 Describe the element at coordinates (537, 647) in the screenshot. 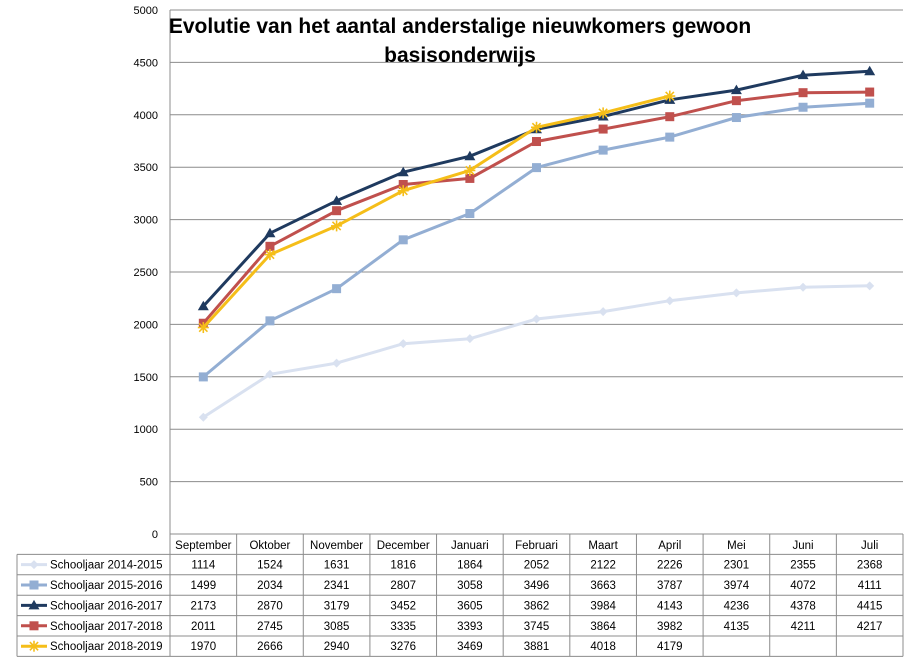

I see `data-label: 3881` at that location.